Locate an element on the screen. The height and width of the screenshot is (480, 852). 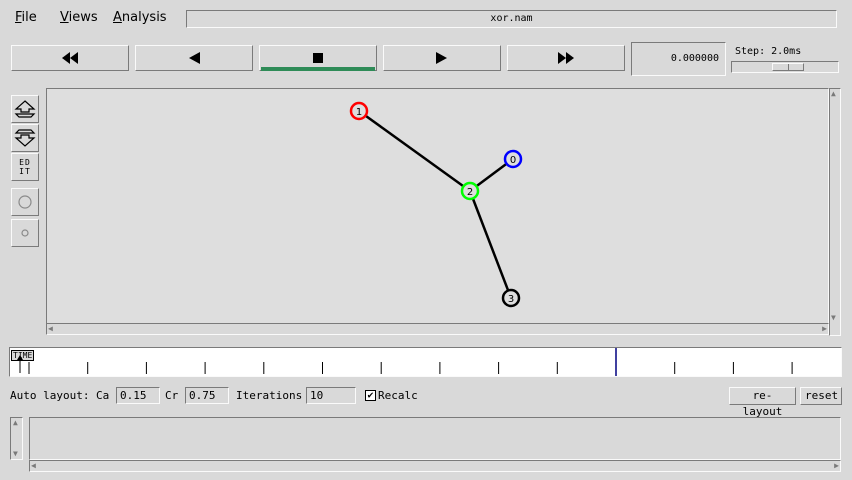
menu-analysis: Analysis is located at coordinates (140, 17).